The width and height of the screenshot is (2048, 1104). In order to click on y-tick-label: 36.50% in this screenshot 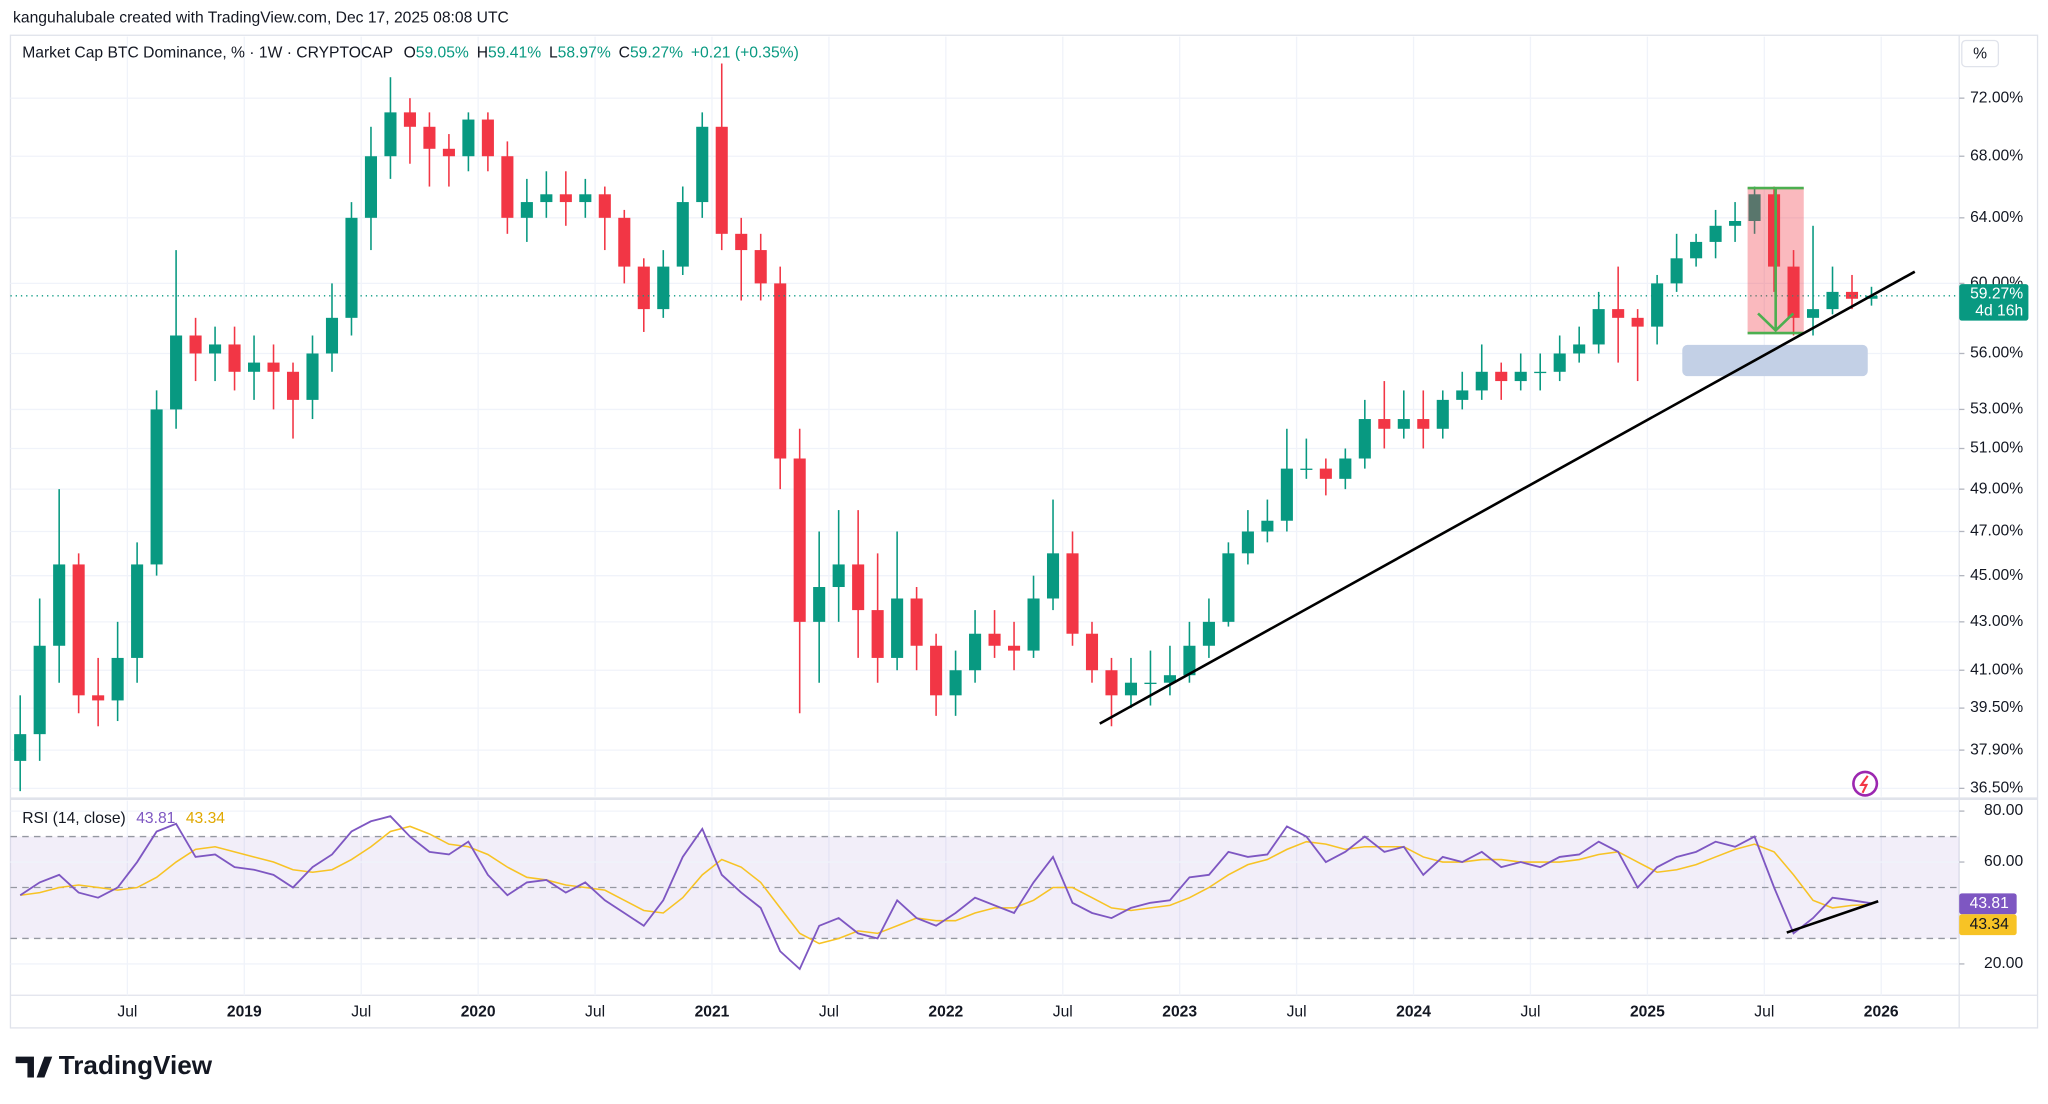, I will do `click(1996, 787)`.